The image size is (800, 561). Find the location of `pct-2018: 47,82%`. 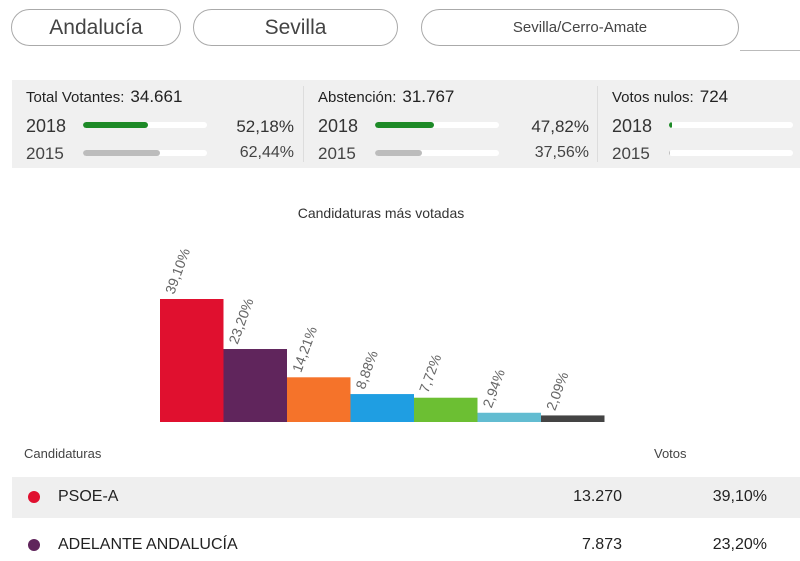

pct-2018: 47,82% is located at coordinates (560, 126).